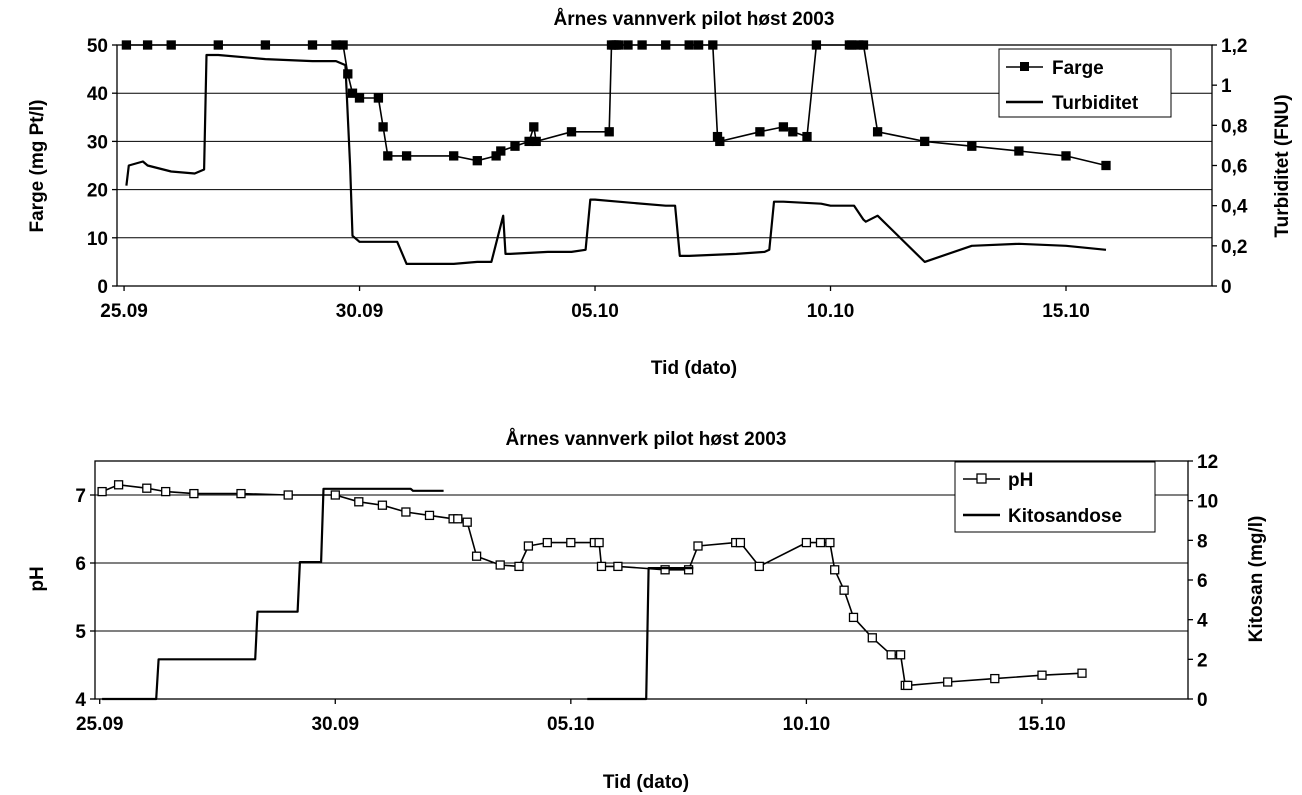 Image resolution: width=1302 pixels, height=795 pixels. Describe the element at coordinates (97, 46) in the screenshot. I see `y-tick-label: 50` at that location.